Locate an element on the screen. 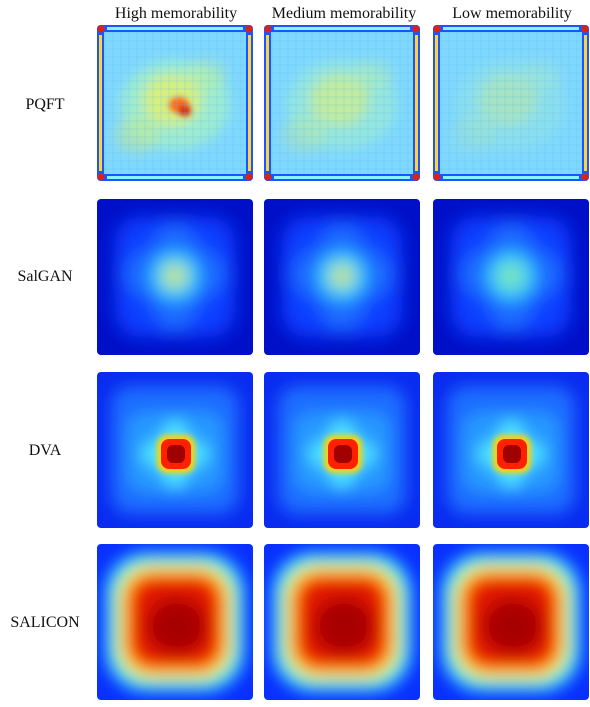 The width and height of the screenshot is (590, 707). saliency-map-salgan-low is located at coordinates (511, 277).